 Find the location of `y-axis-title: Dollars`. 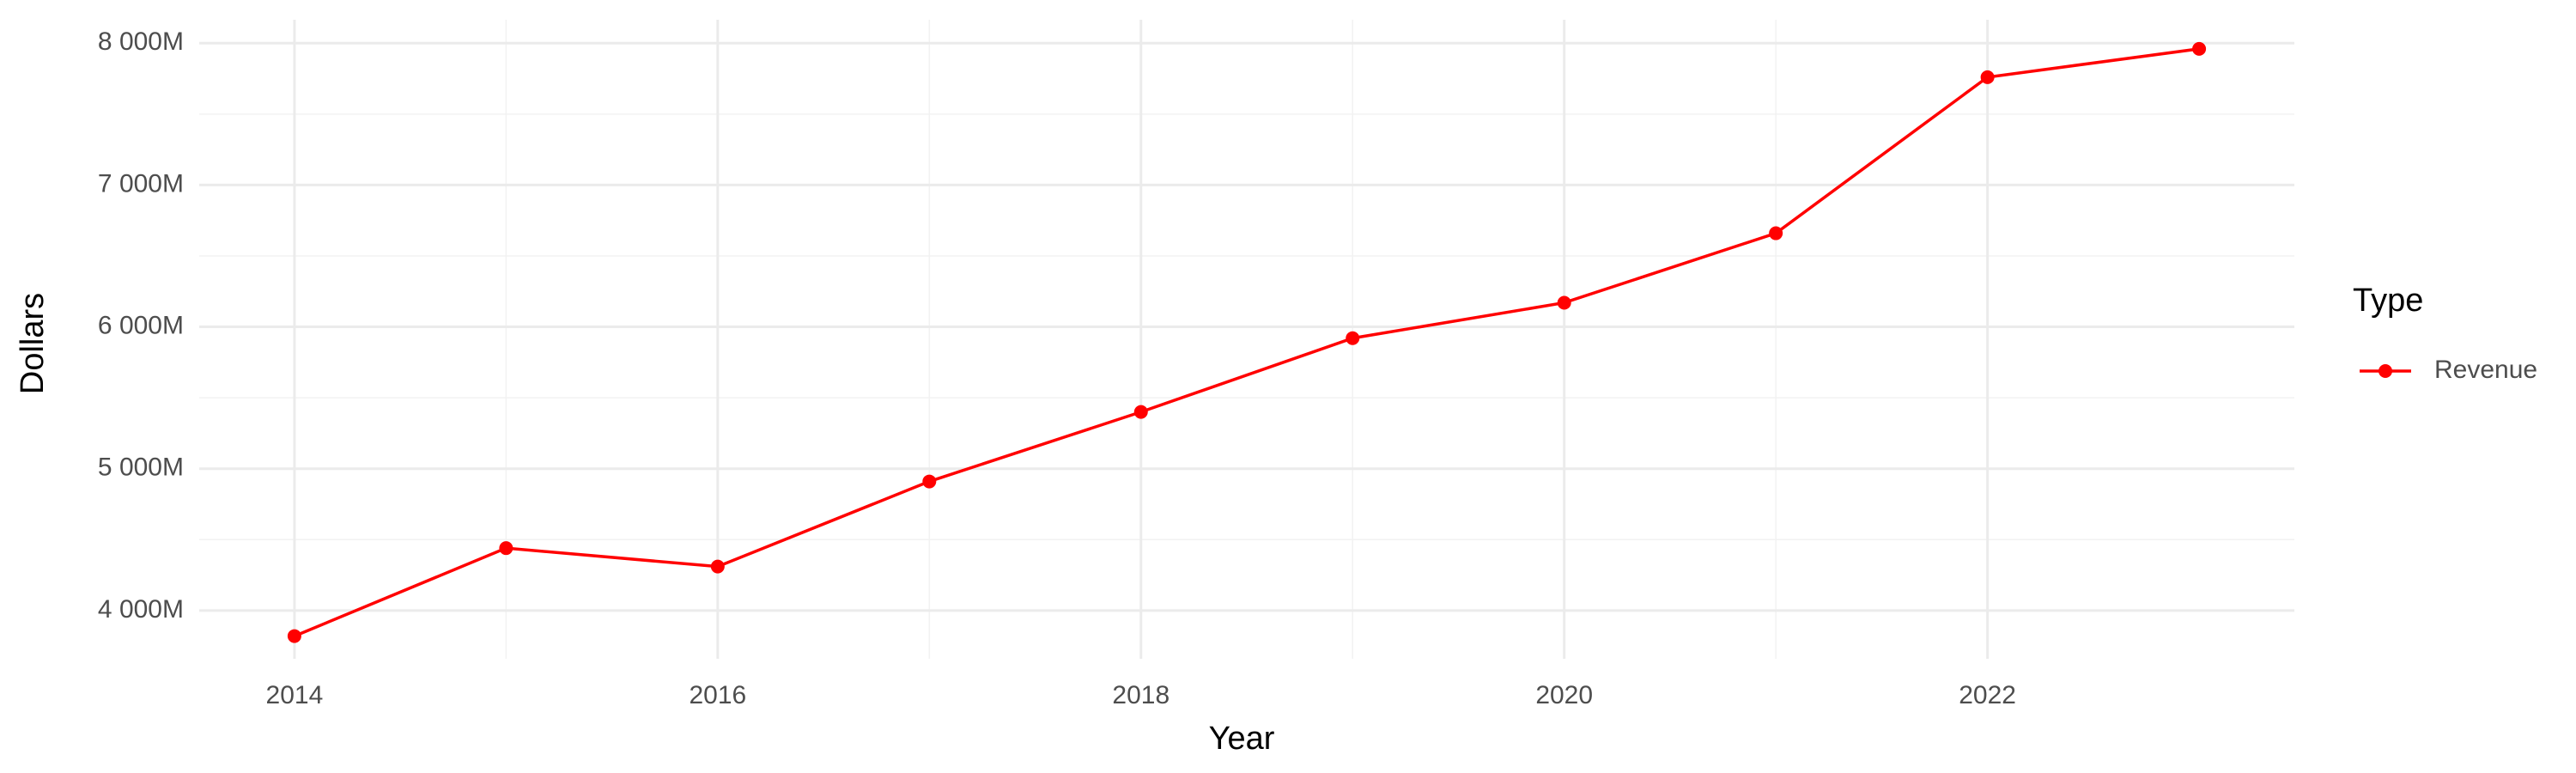

y-axis-title: Dollars is located at coordinates (33, 343).